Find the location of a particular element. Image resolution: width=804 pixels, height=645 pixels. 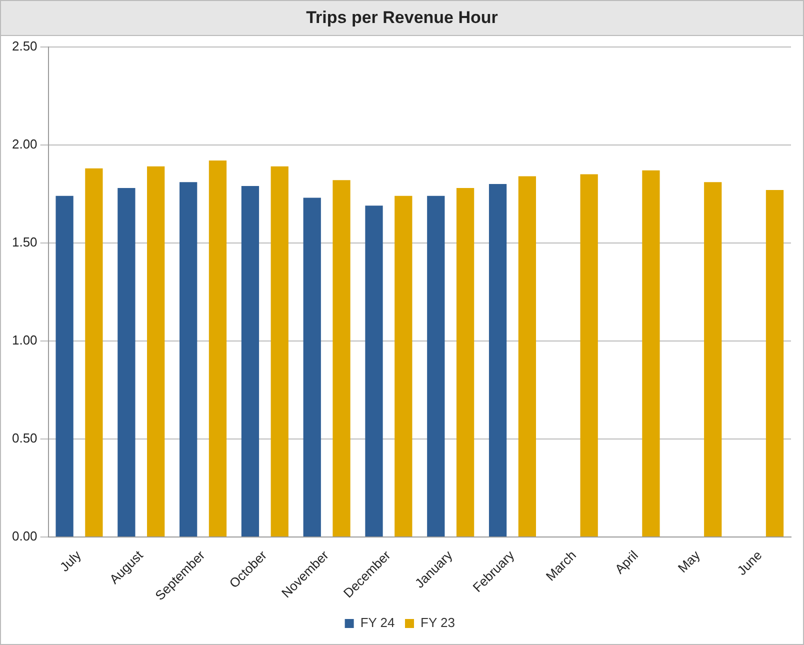

y-tick-label: 1.50 is located at coordinates (25, 242).